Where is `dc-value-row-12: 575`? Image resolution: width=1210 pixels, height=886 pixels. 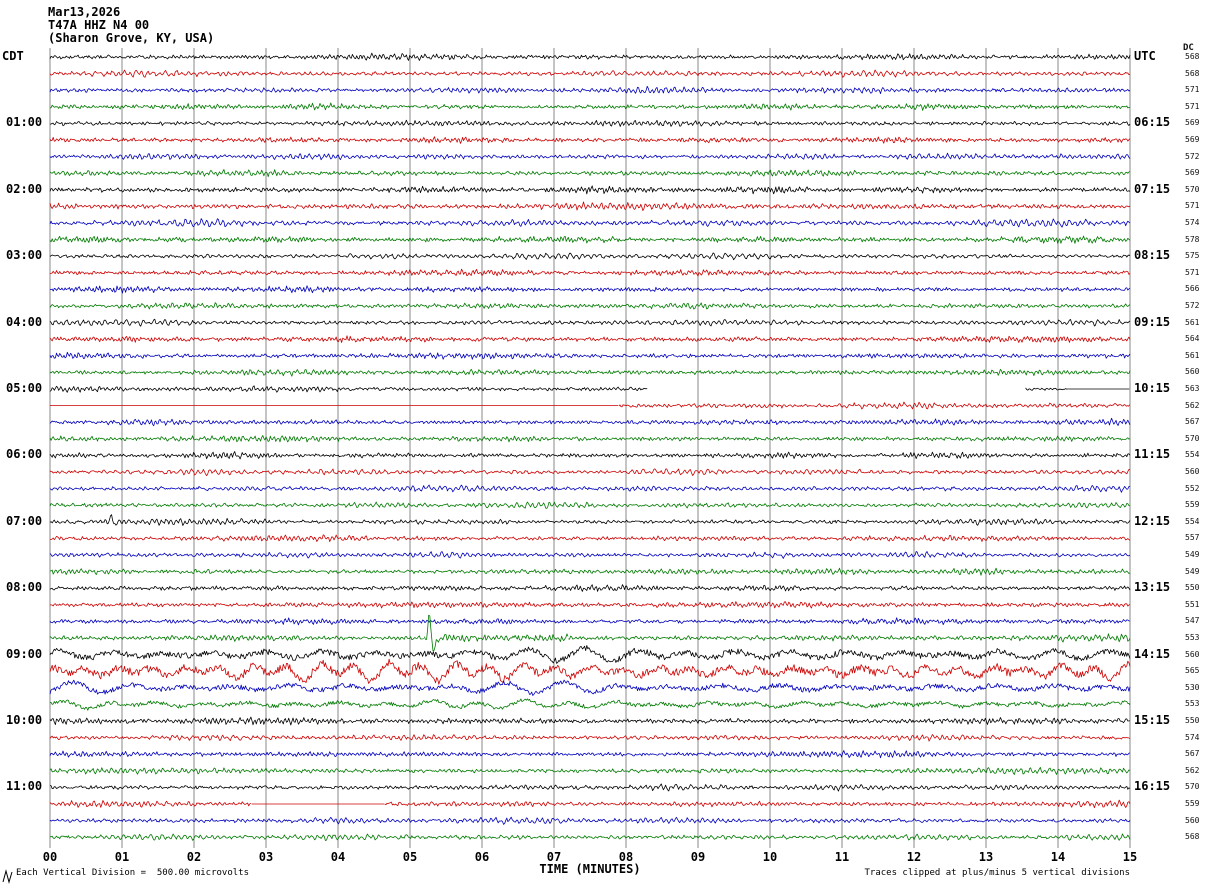 dc-value-row-12: 575 is located at coordinates (1192, 256).